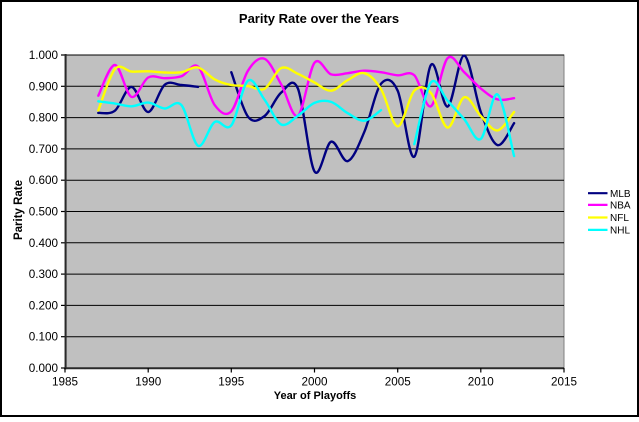 The height and width of the screenshot is (422, 639). Describe the element at coordinates (44, 243) in the screenshot. I see `svg-text: 0.400` at that location.